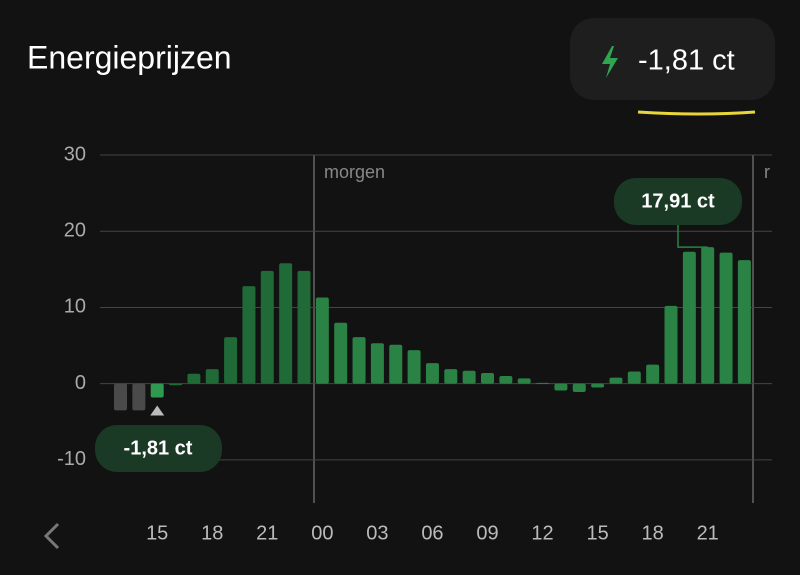  What do you see at coordinates (610, 62) in the screenshot?
I see `lightning-icon` at bounding box center [610, 62].